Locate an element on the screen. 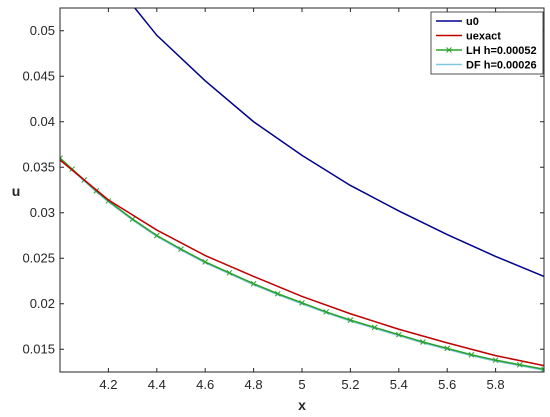  x-axis-title: x is located at coordinates (302, 405).